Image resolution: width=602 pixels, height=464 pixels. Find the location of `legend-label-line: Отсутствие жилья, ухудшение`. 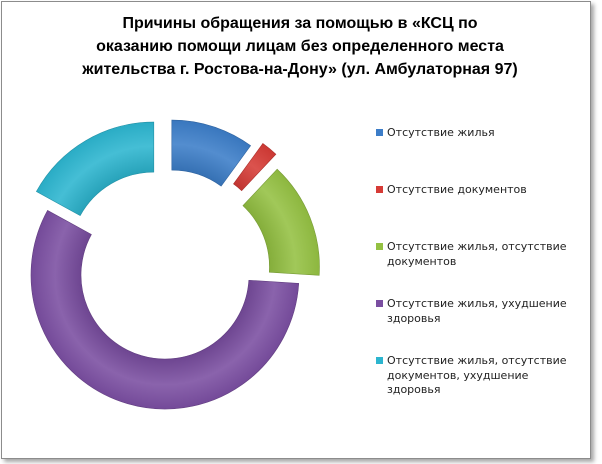

legend-label-line: Отсутствие жилья, ухудшение is located at coordinates (477, 303).